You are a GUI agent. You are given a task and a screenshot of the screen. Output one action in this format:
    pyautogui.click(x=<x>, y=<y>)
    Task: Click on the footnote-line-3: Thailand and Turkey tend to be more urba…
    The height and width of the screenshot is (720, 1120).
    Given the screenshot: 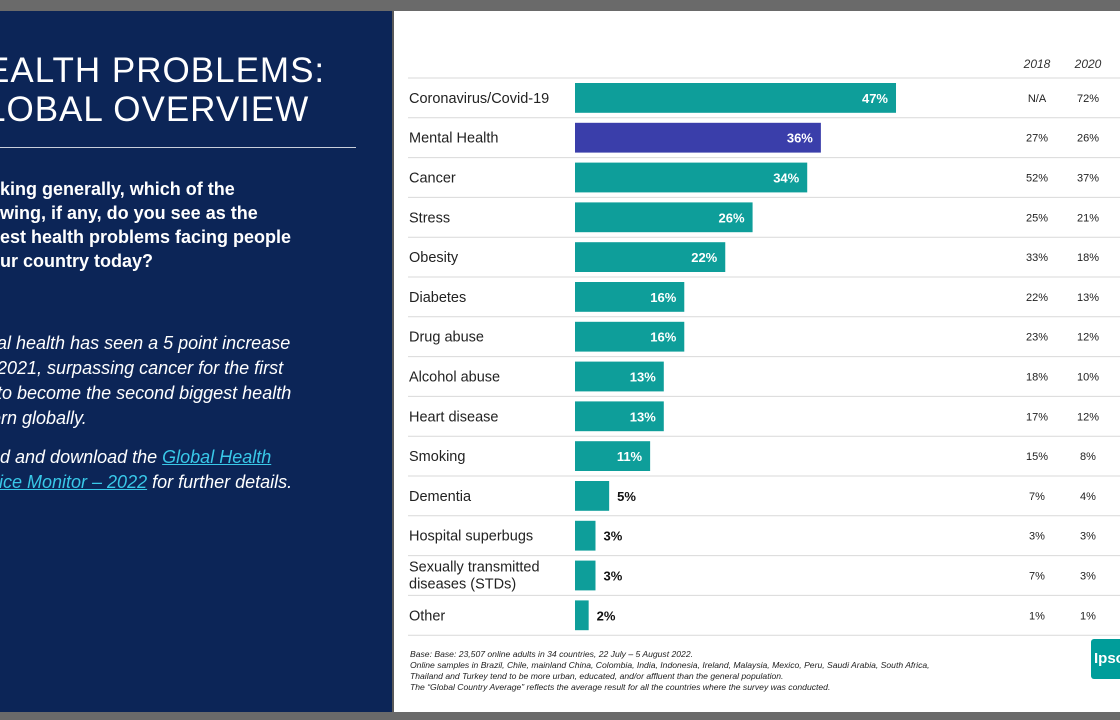 What is the action you would take?
    pyautogui.click(x=597, y=676)
    